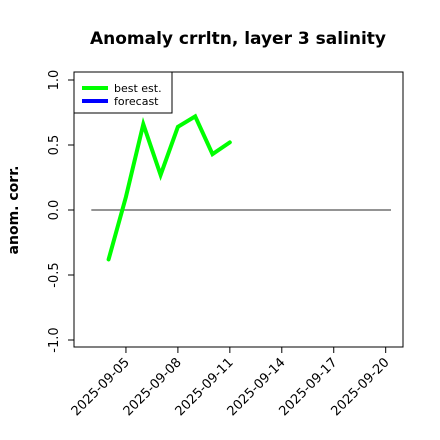  Describe the element at coordinates (54, 339) in the screenshot. I see `y-tick-label: -1.0` at that location.